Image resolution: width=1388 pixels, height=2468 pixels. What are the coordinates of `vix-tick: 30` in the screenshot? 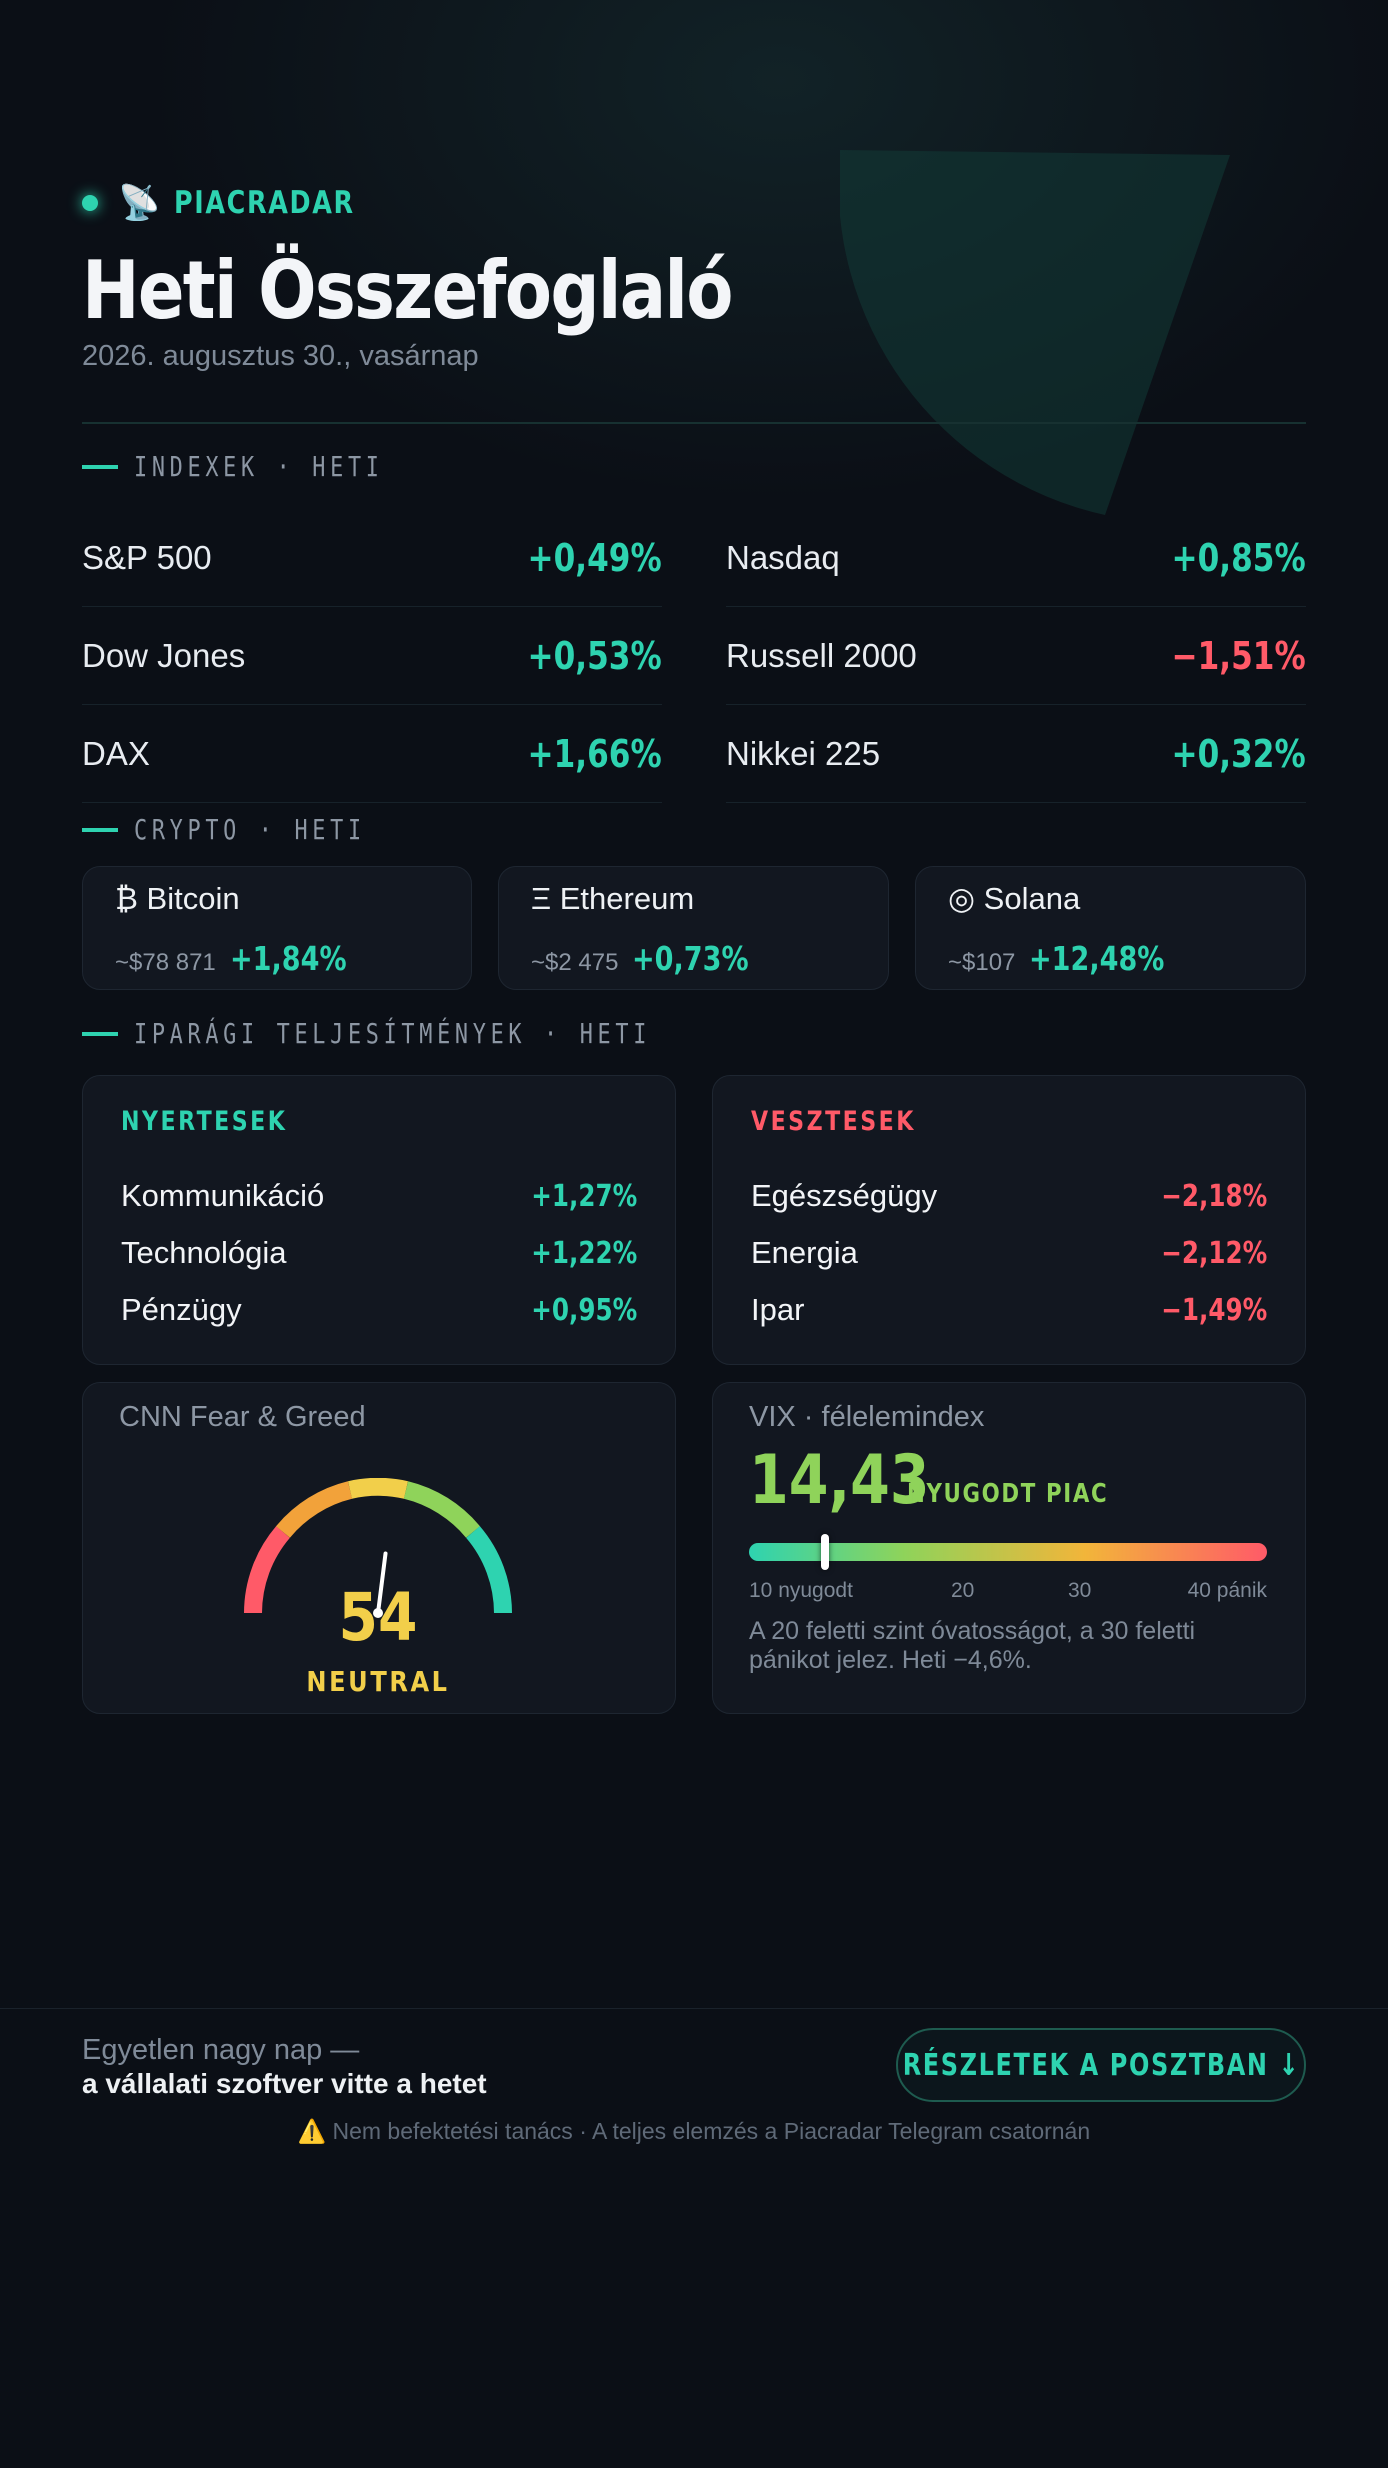 It's located at (1080, 1590).